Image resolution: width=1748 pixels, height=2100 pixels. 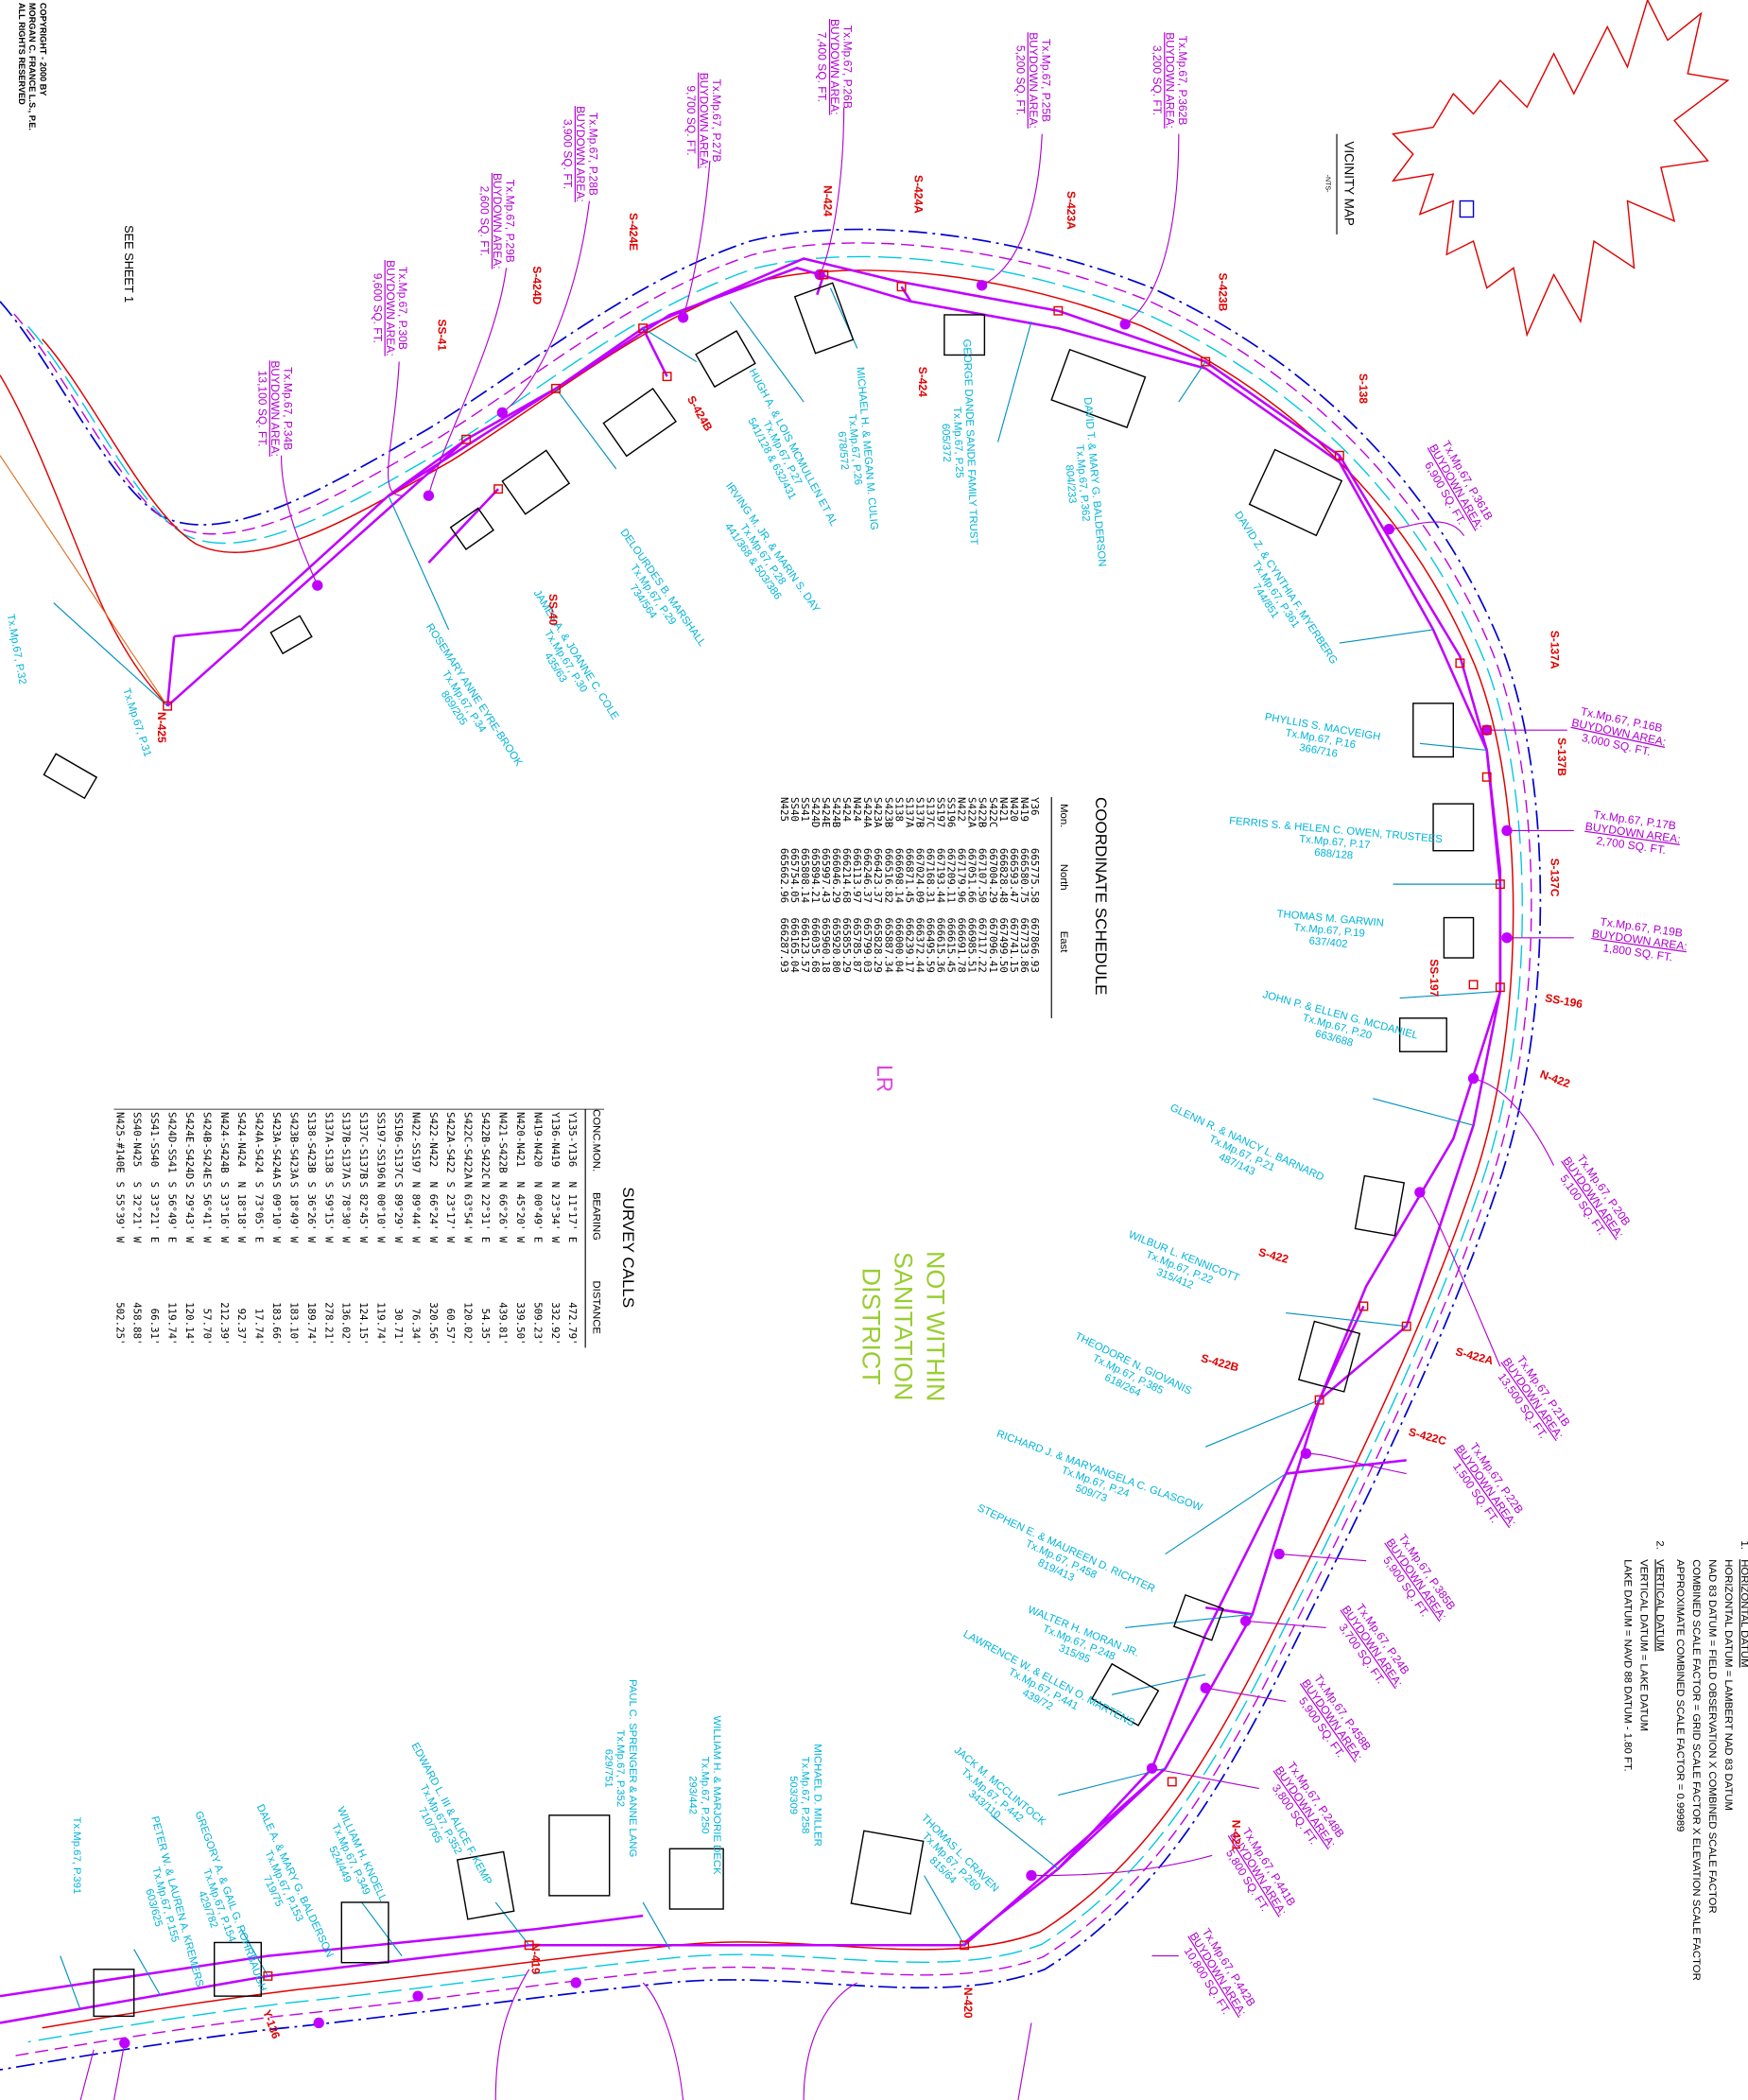 I want to click on monument-label: SS-197, so click(x=1434, y=978).